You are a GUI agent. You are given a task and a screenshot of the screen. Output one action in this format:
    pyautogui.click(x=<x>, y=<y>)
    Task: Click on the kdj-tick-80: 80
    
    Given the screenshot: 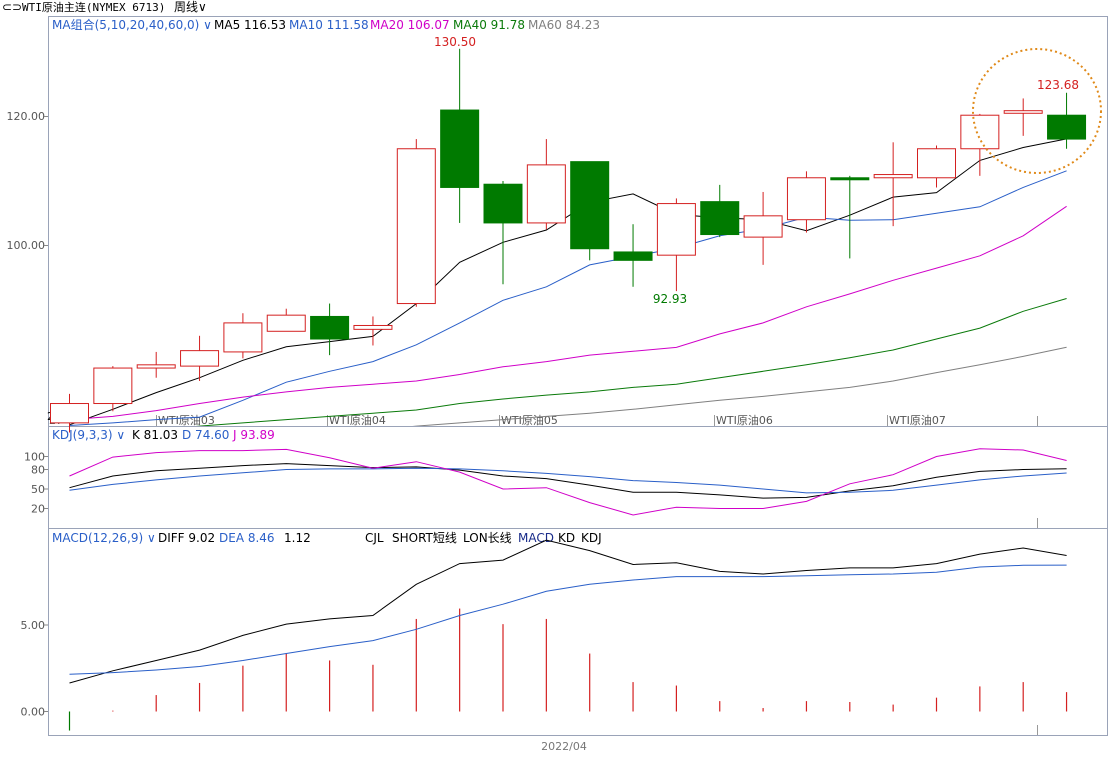 What is the action you would take?
    pyautogui.click(x=38, y=470)
    